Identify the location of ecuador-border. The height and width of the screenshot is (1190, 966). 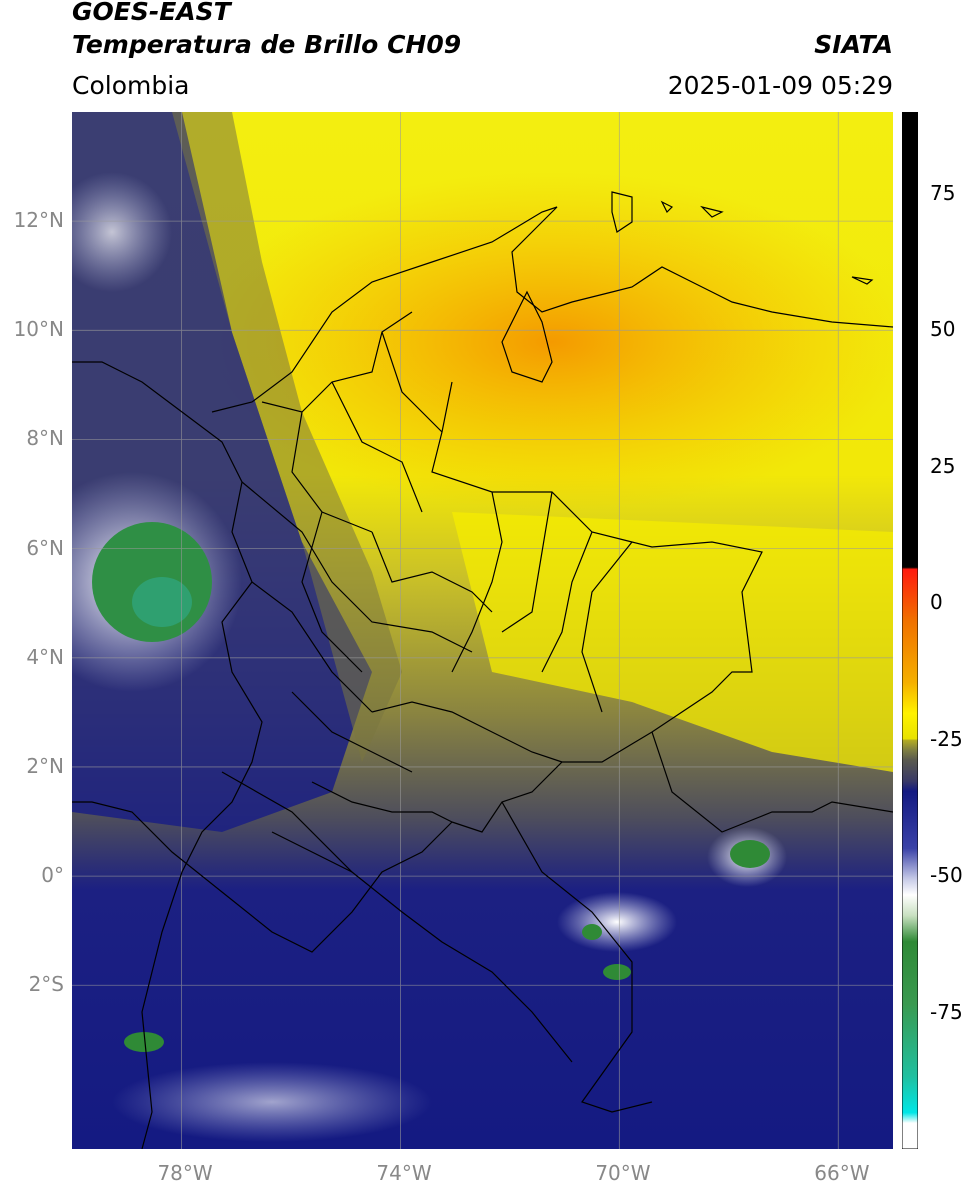
(397, 917).